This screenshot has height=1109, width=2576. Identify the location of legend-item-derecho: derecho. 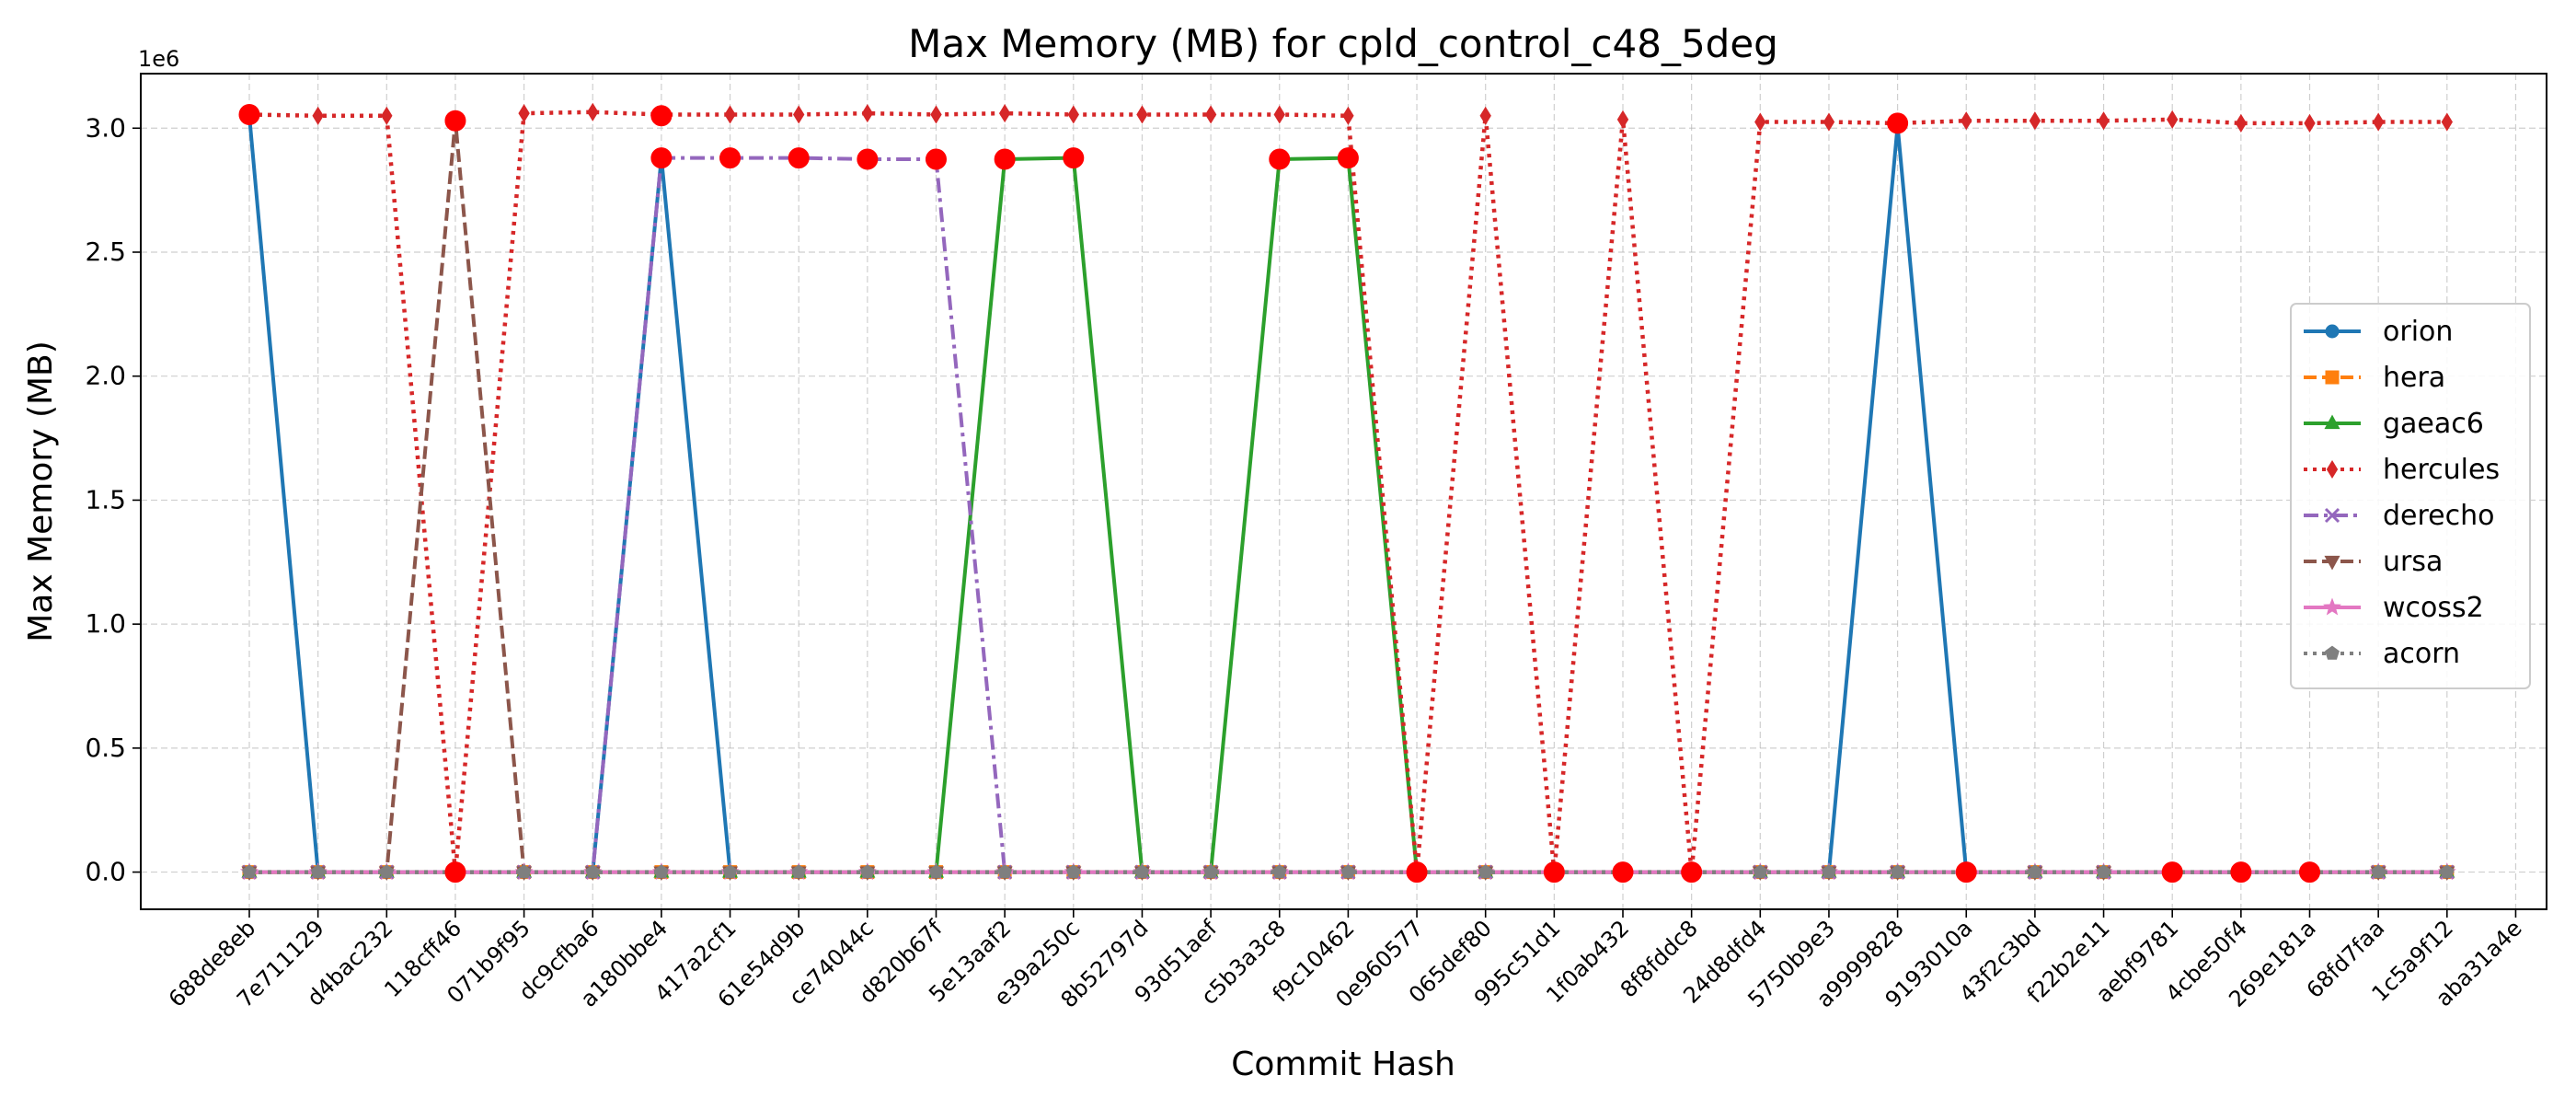
(2399, 516).